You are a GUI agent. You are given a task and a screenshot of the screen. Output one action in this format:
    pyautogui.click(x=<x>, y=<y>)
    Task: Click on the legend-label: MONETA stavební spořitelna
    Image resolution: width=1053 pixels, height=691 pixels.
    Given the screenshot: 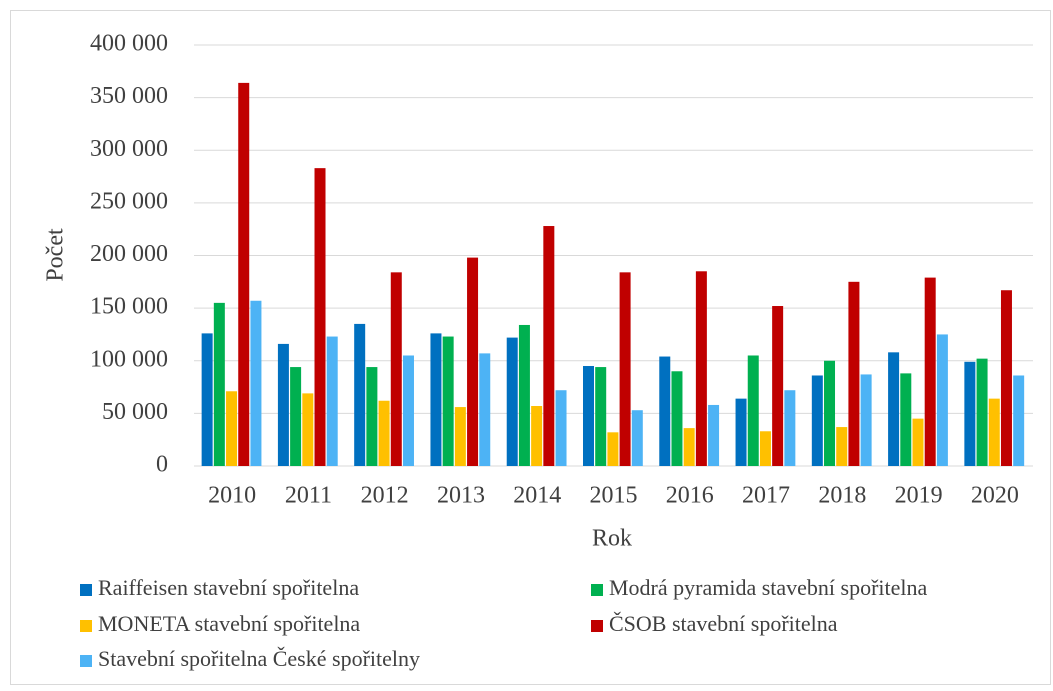 What is the action you would take?
    pyautogui.click(x=229, y=623)
    